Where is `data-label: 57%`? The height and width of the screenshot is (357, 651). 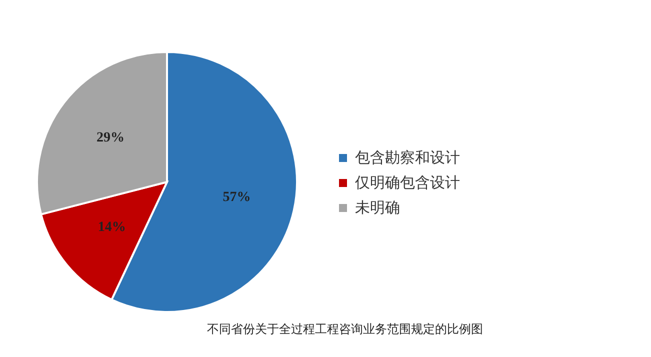 data-label: 57% is located at coordinates (236, 198).